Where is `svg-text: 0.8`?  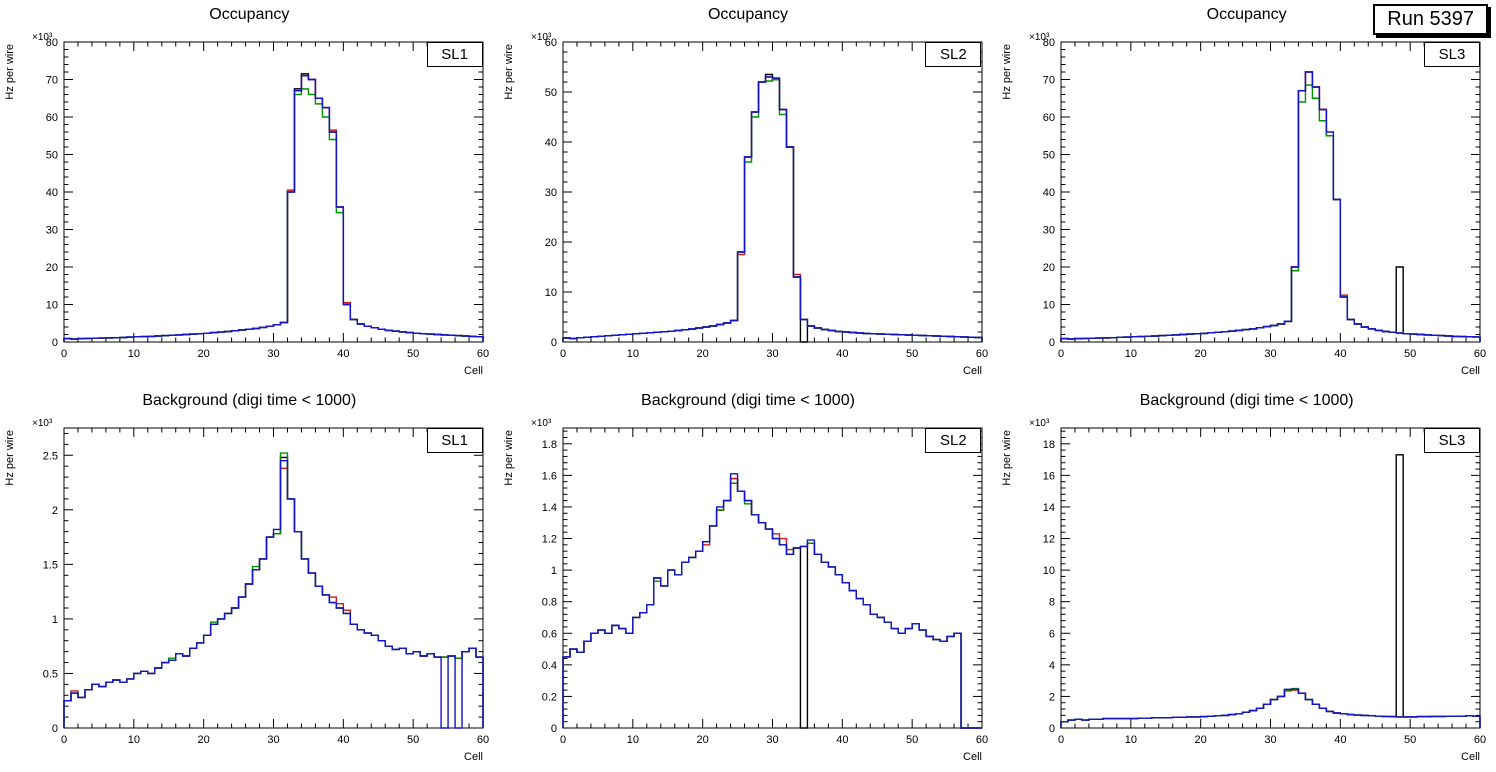
svg-text: 0.8 is located at coordinates (548, 603).